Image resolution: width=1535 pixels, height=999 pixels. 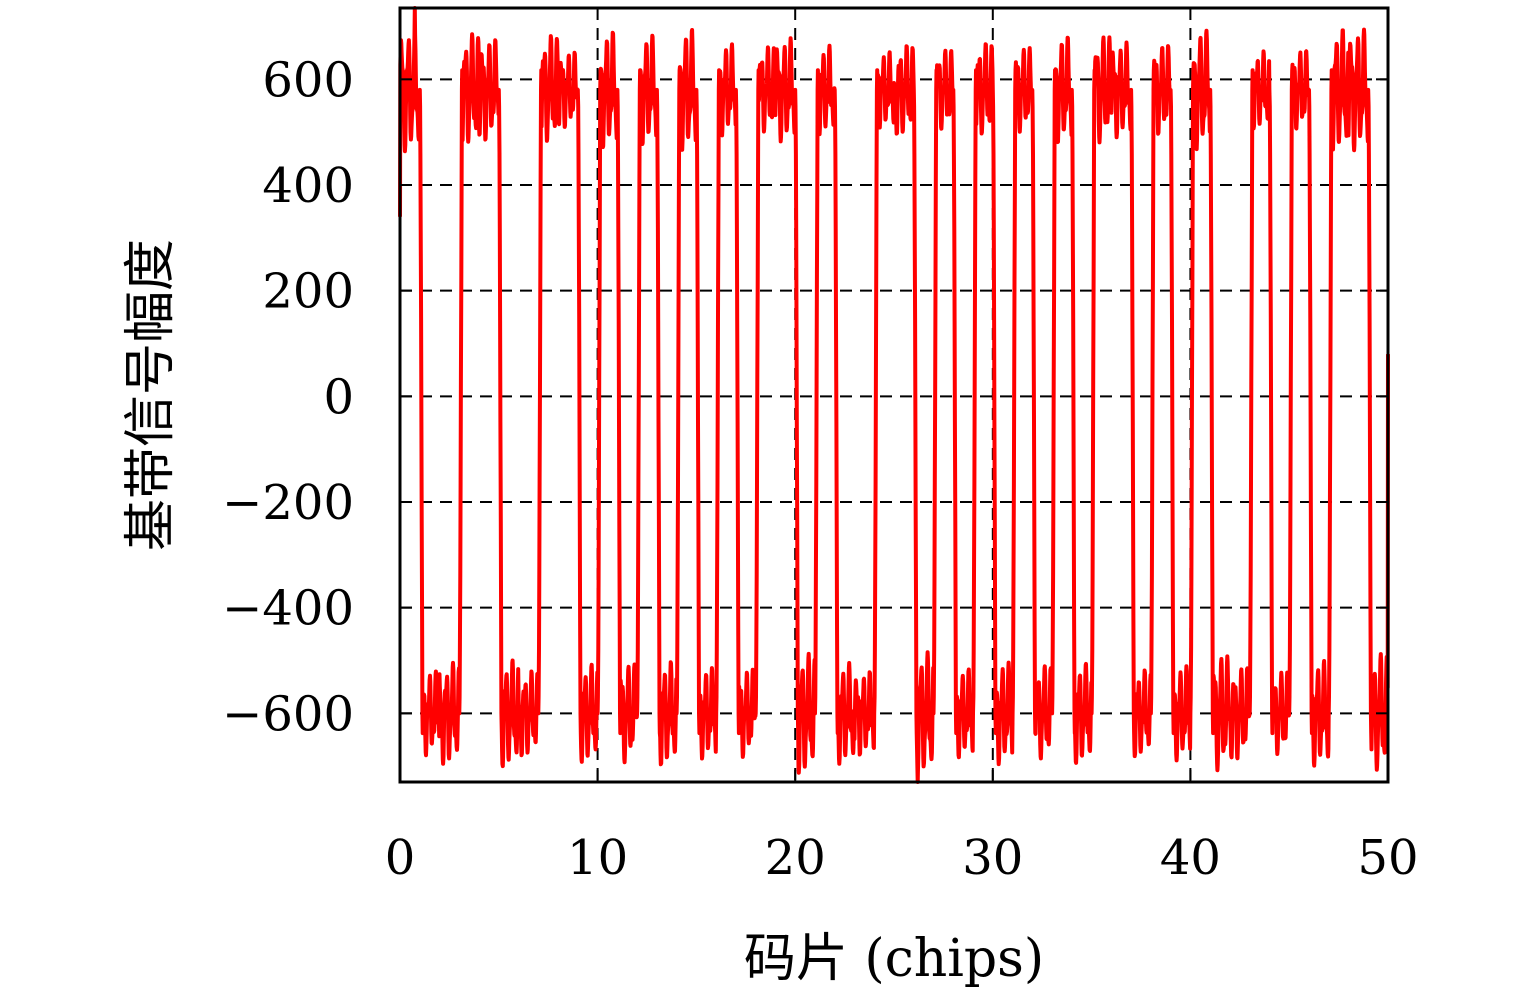 What do you see at coordinates (308, 80) in the screenshot?
I see `y-tick-label: 600` at bounding box center [308, 80].